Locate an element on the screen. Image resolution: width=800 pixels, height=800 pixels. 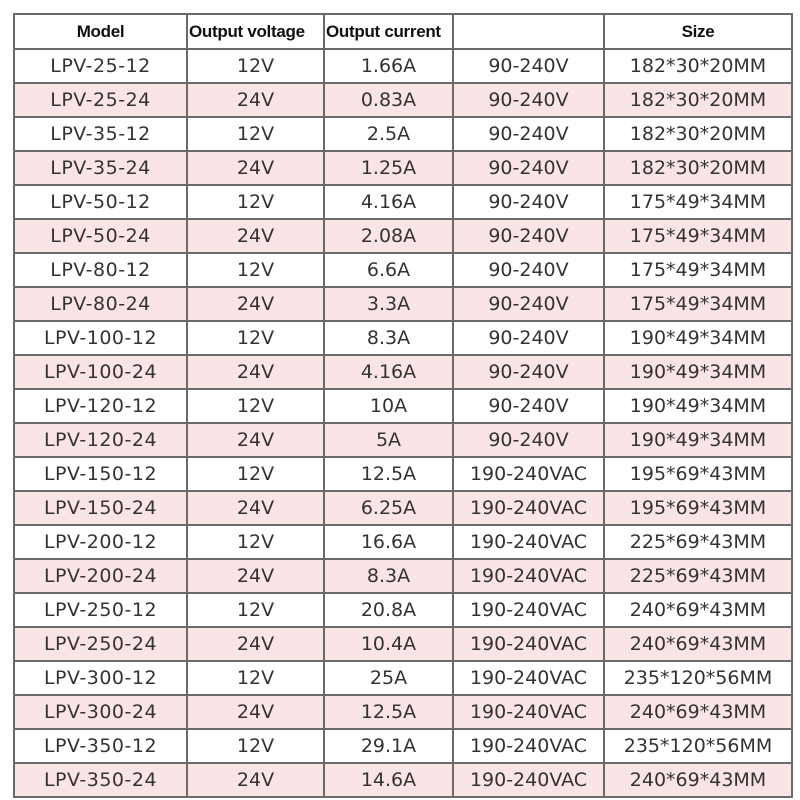
model-cell: LPV-50-12 is located at coordinates (100, 202).